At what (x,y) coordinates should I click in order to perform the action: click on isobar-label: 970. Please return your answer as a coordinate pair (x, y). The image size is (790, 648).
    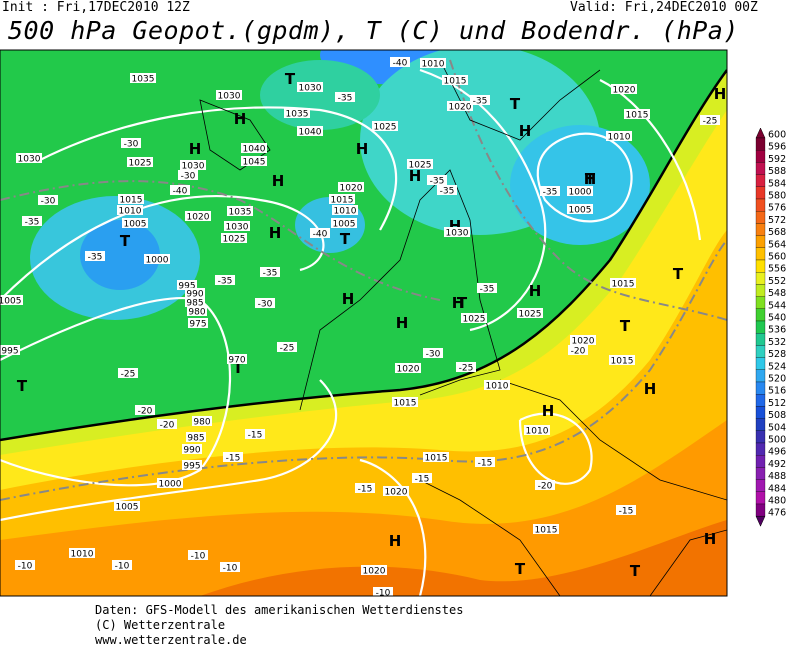
    Looking at the image, I should click on (236, 361).